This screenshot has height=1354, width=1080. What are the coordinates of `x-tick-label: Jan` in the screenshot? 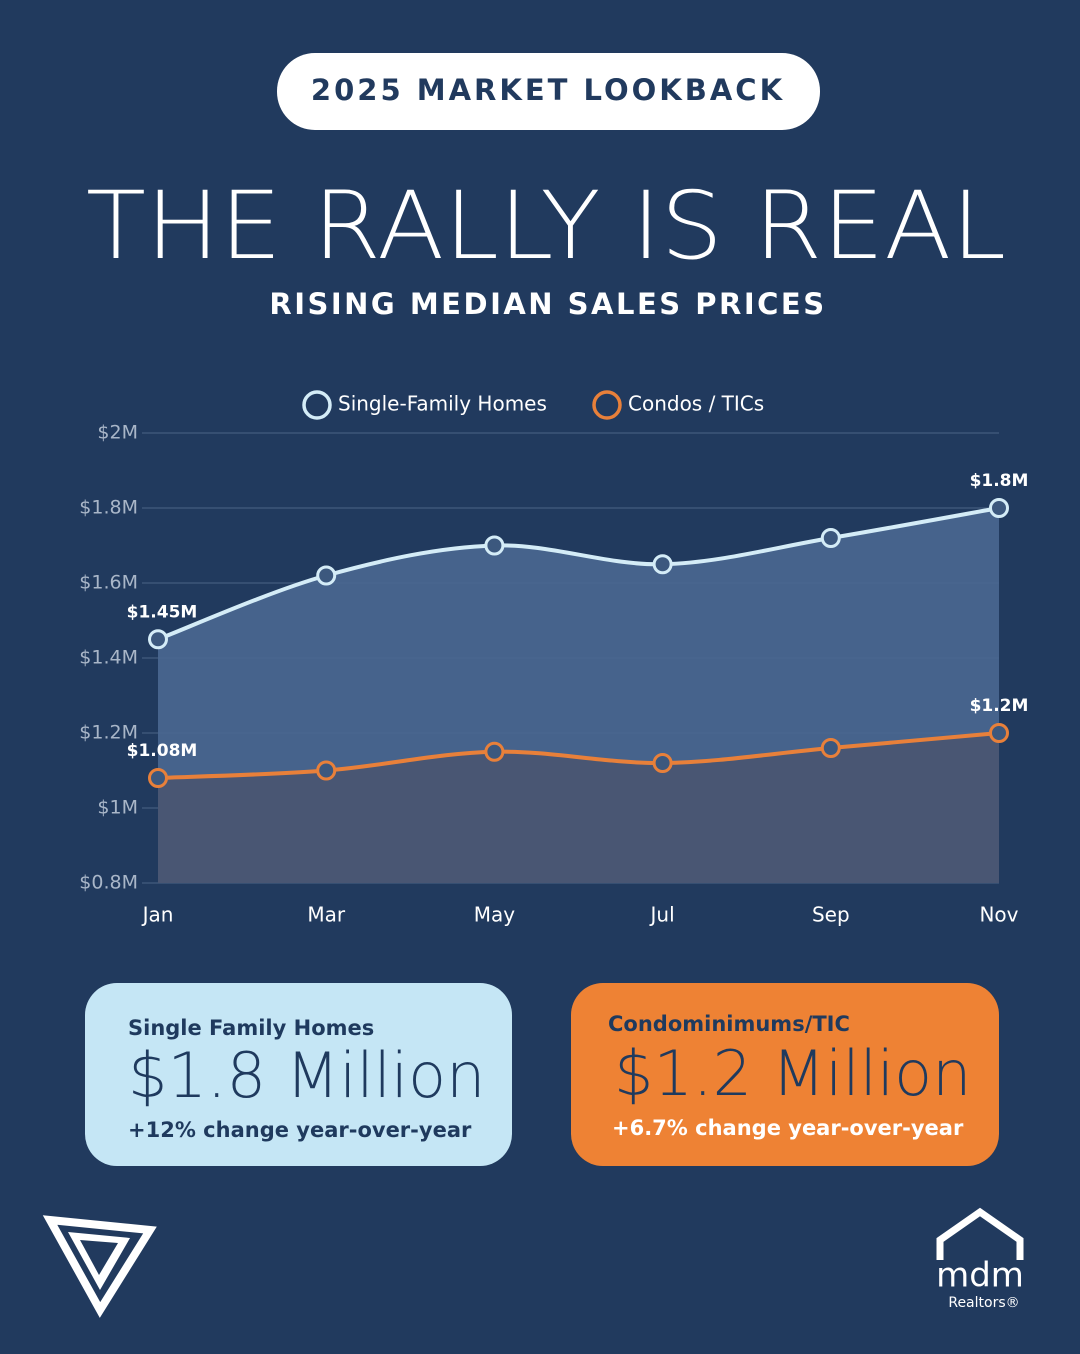 It's located at (157, 915).